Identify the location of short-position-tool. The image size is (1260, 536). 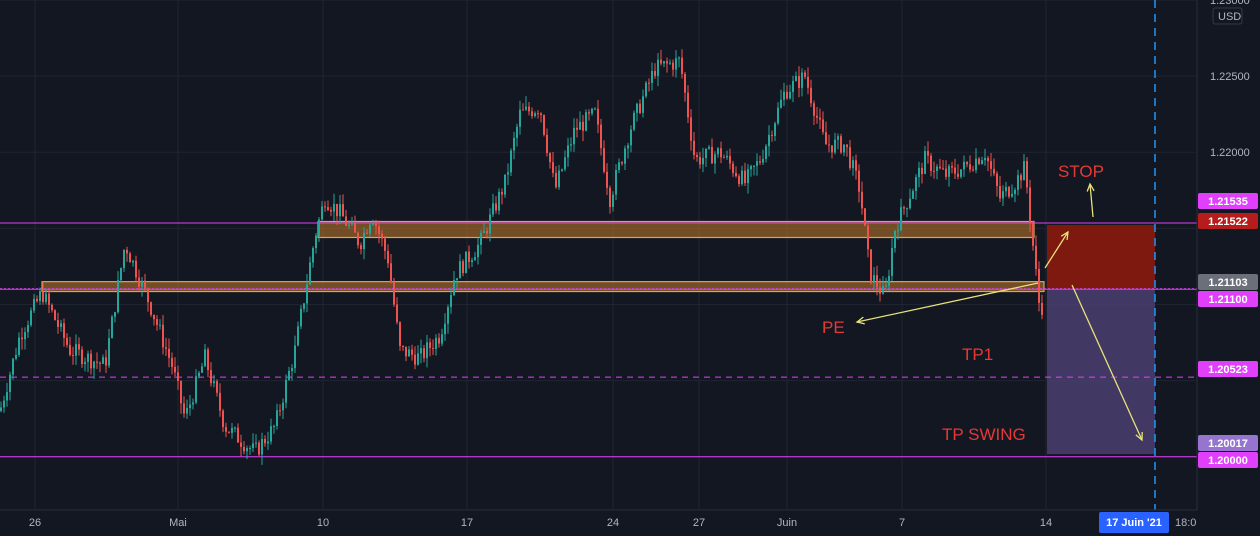
(1101, 340).